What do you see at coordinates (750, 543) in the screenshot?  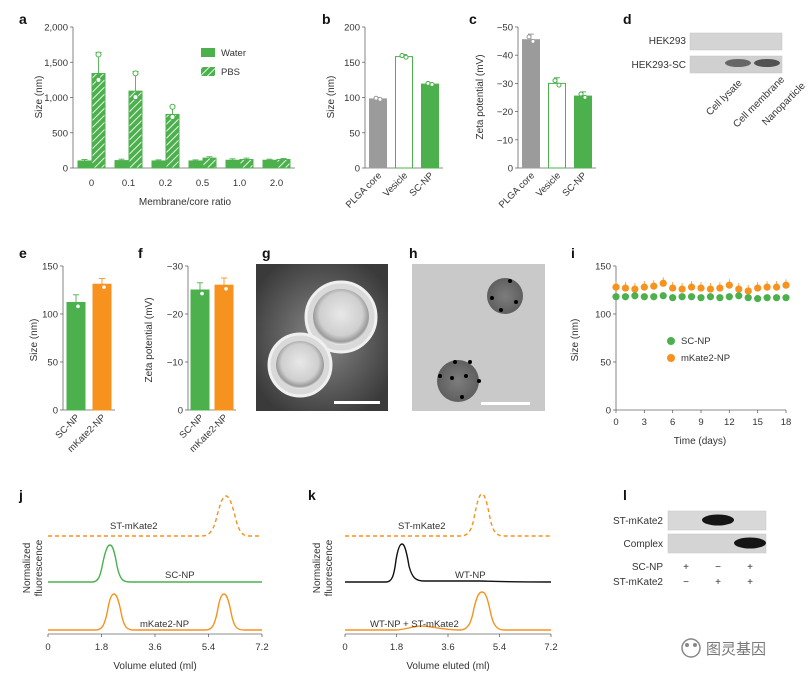 I see `blot-l-band-complex` at bounding box center [750, 543].